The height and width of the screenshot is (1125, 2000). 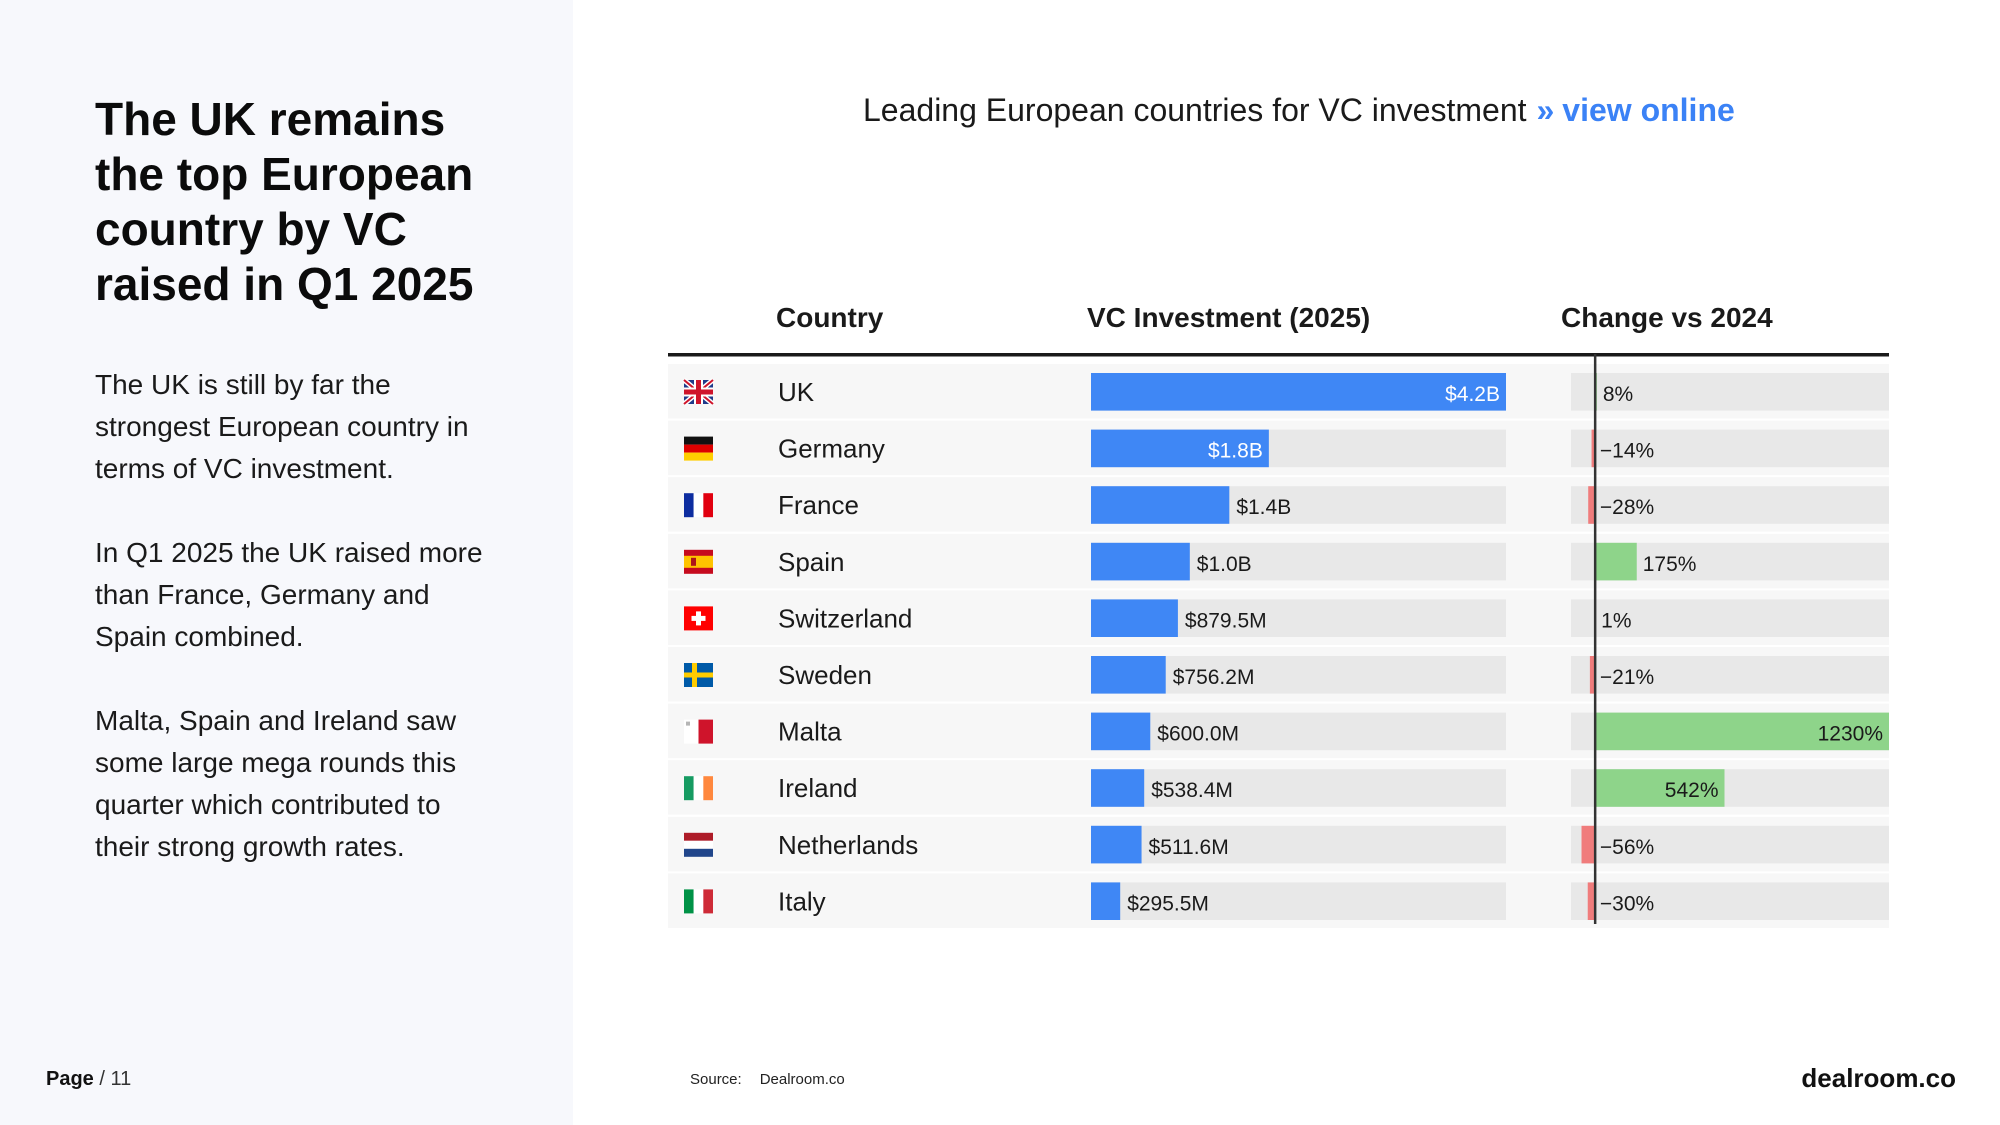 I want to click on investment-value-label: $4.2B, so click(x=1472, y=394).